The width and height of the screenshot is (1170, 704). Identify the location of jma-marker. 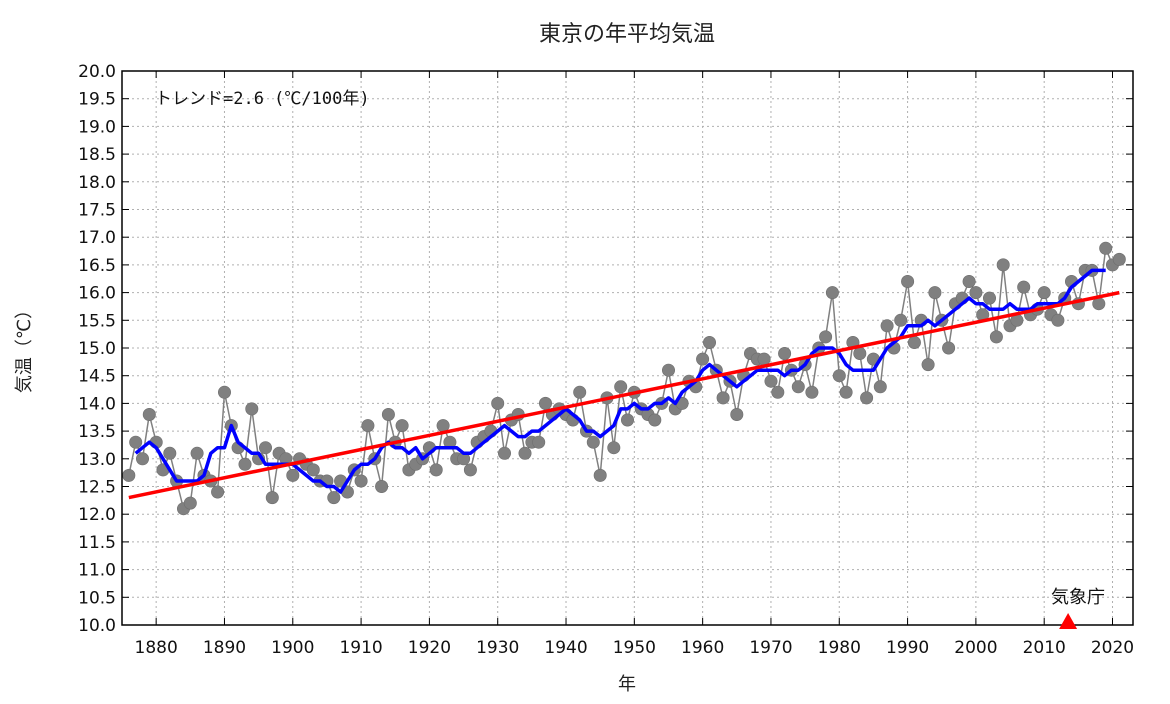
(1068, 621).